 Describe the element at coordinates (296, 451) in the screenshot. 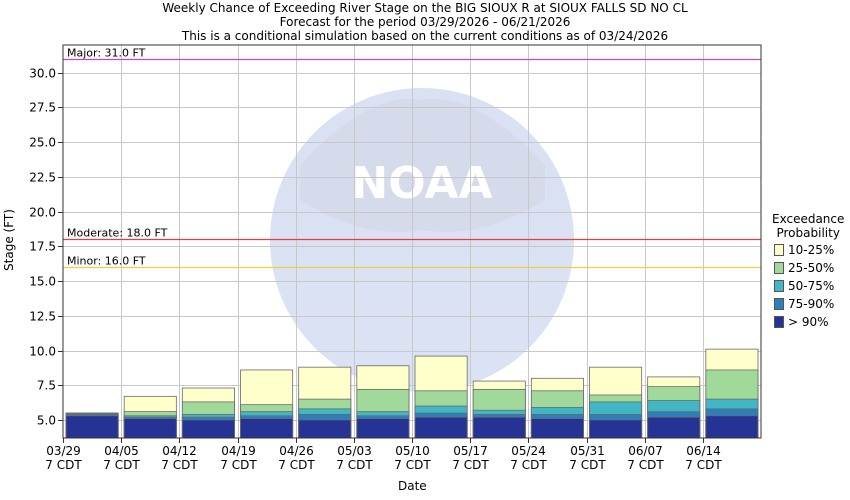

I see `x-tick-label: 04/26` at that location.